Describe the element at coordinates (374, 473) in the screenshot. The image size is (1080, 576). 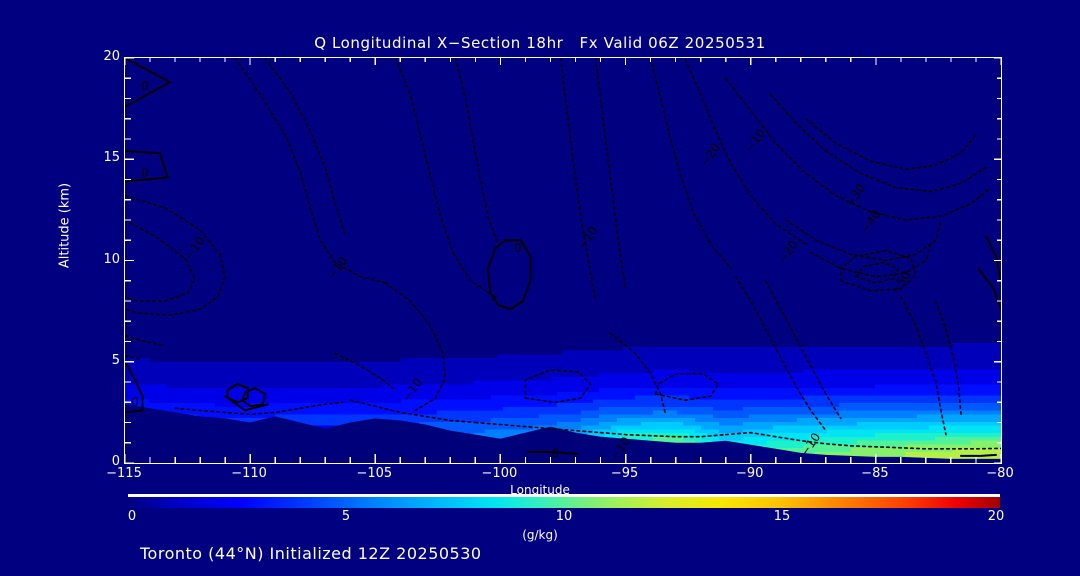
I see `x-axis-tick-label: −105` at that location.